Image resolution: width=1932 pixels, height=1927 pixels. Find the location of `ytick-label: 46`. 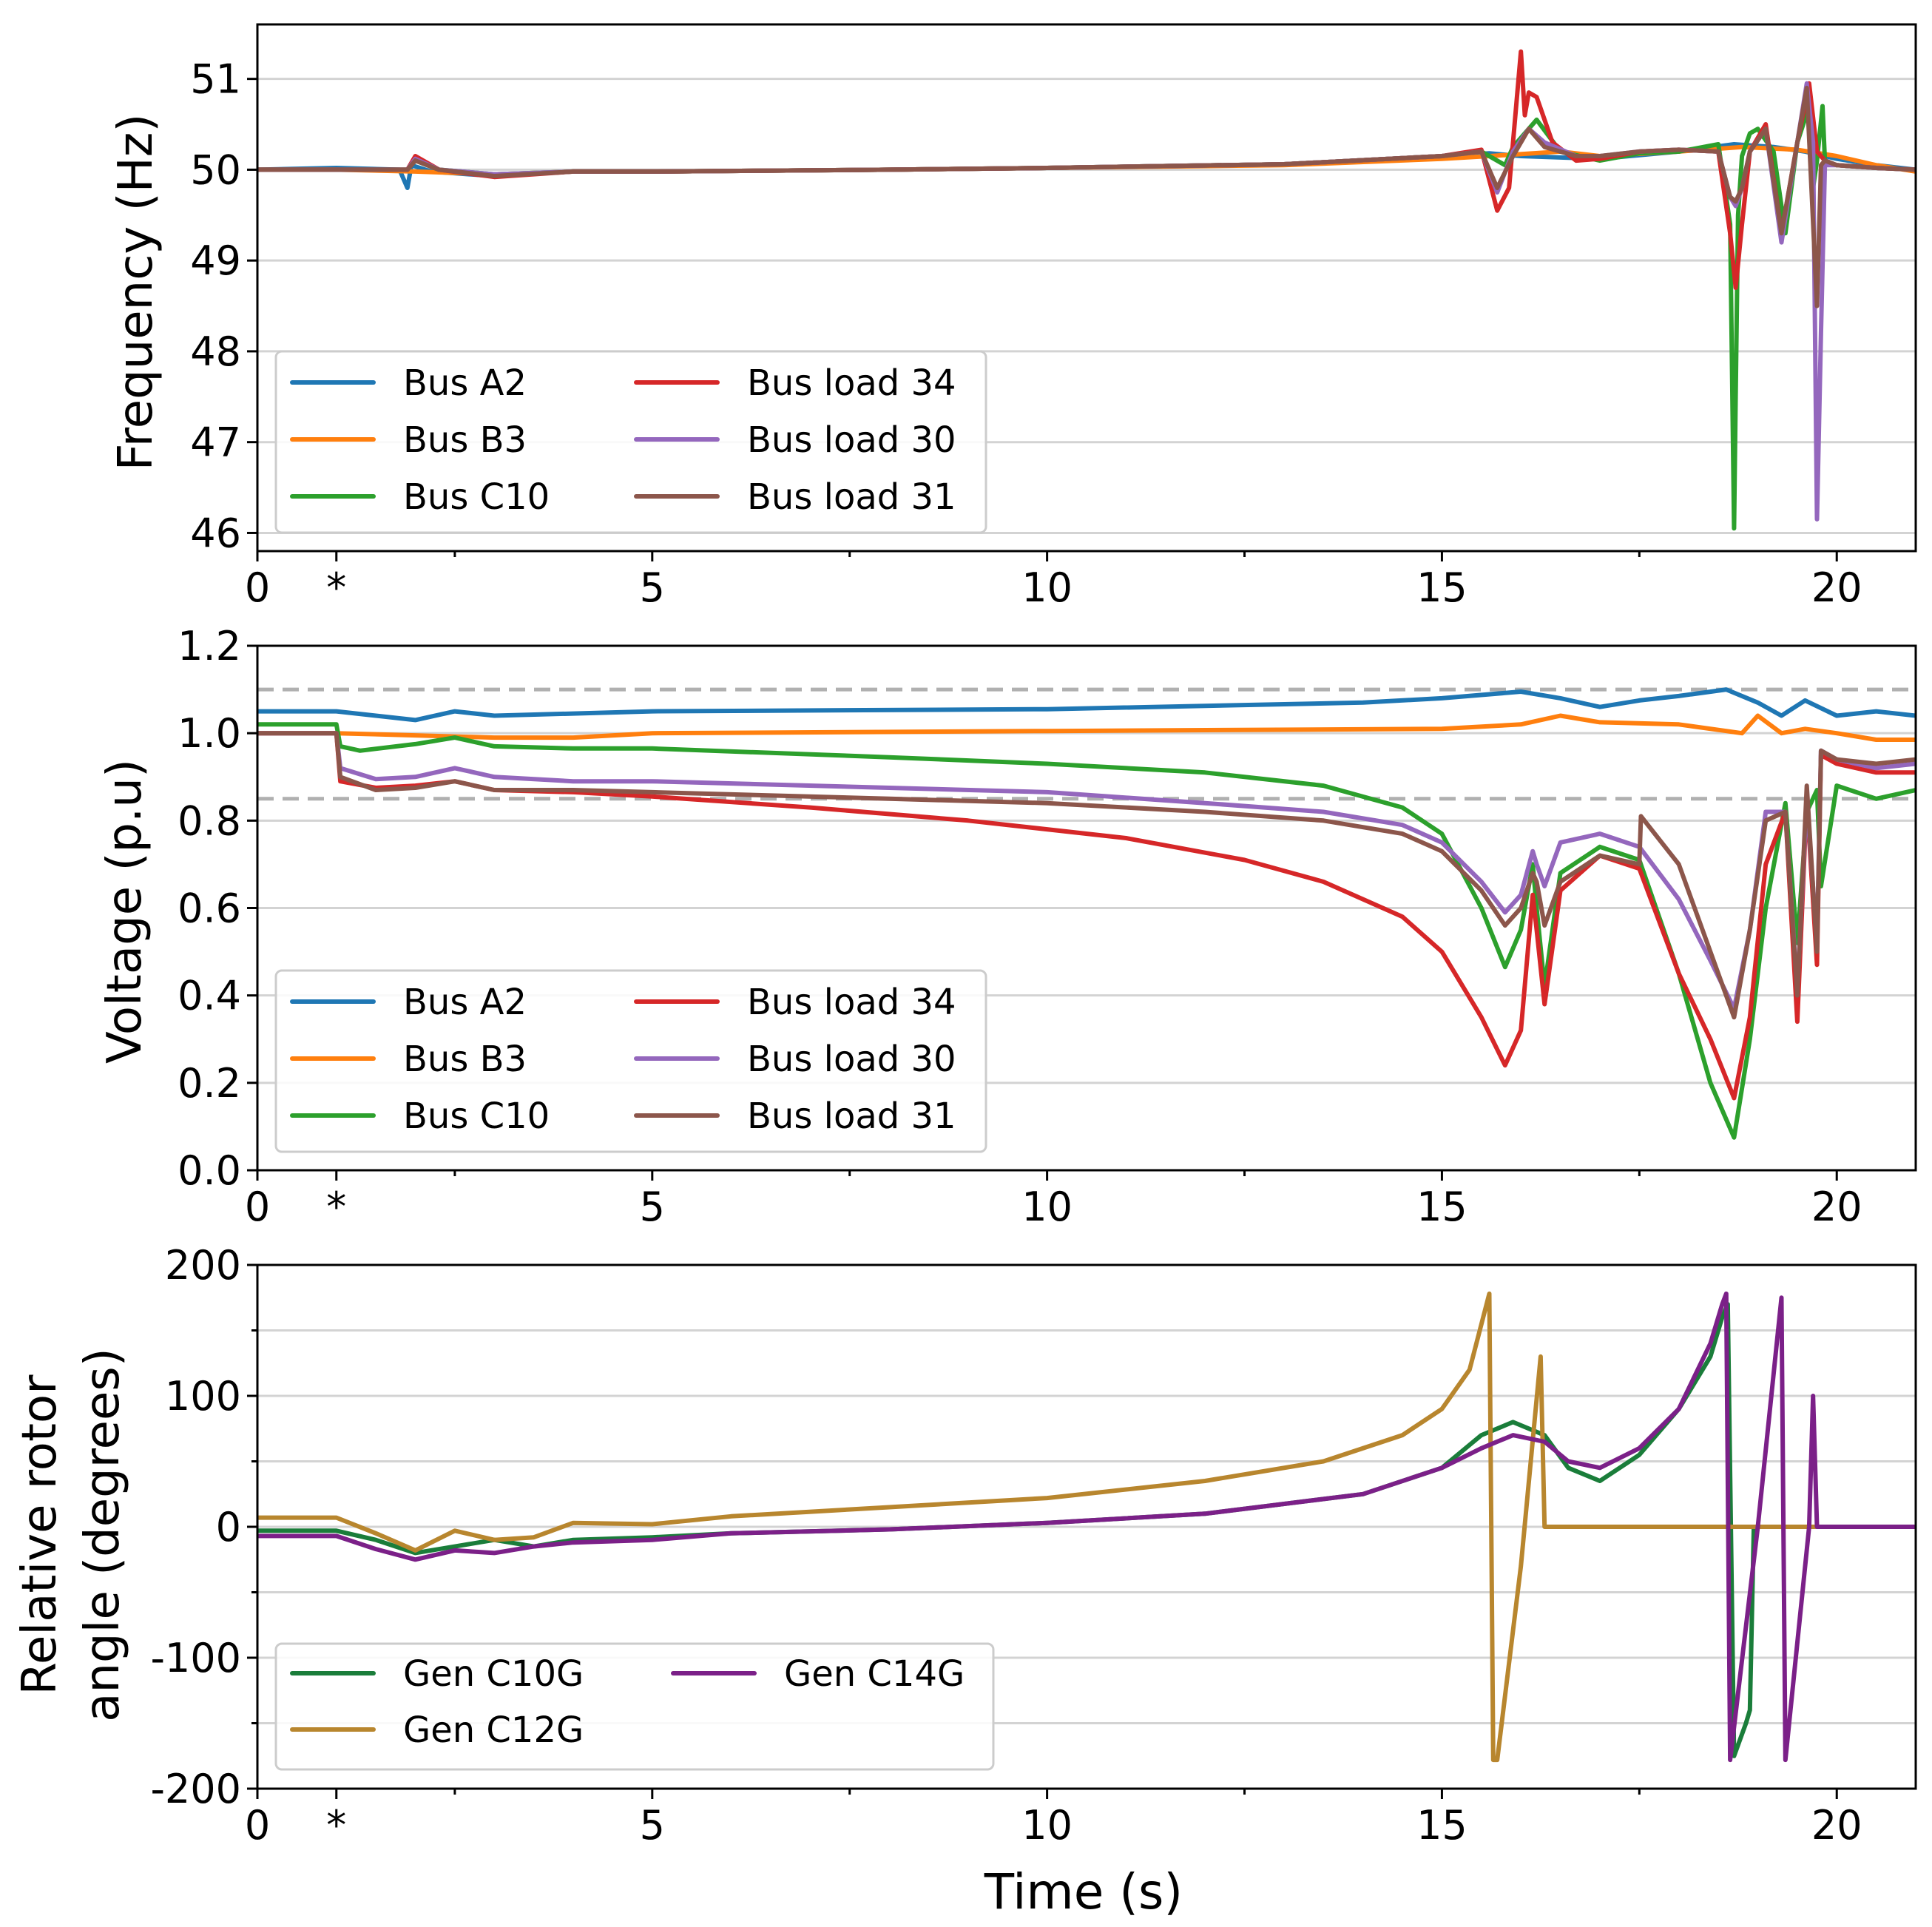

ytick-label: 46 is located at coordinates (215, 533).